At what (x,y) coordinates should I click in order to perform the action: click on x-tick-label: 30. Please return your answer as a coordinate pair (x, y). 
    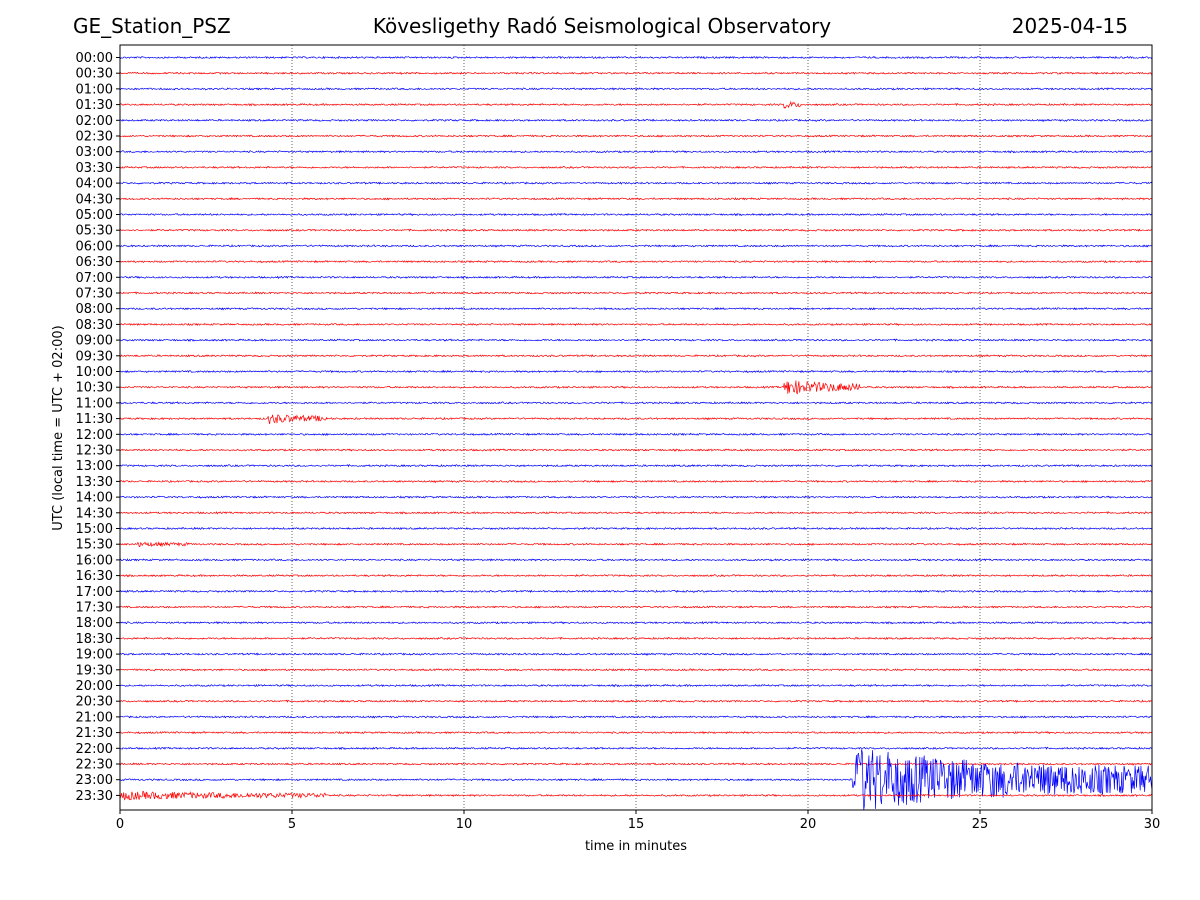
    Looking at the image, I should click on (1152, 824).